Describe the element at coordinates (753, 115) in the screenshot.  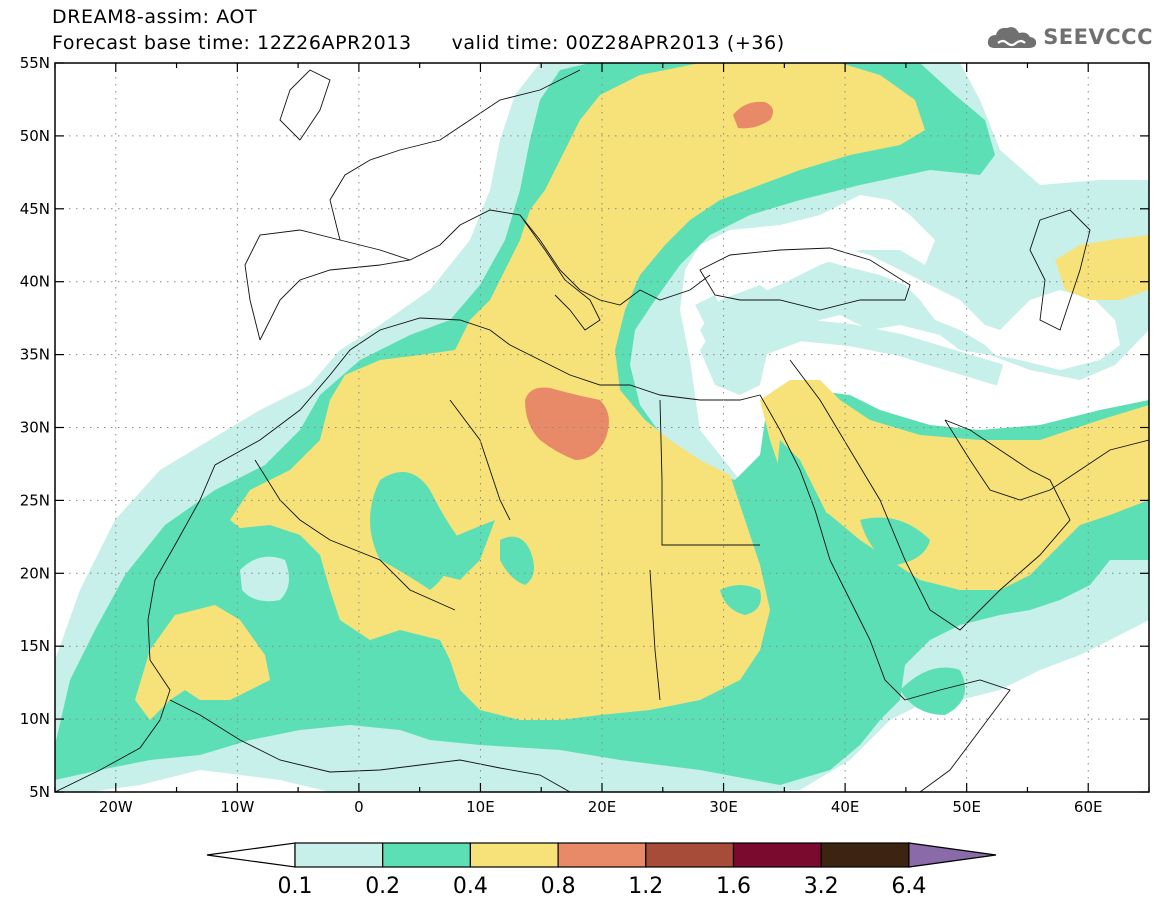
I see `aot-contour-0.8-ukraine` at that location.